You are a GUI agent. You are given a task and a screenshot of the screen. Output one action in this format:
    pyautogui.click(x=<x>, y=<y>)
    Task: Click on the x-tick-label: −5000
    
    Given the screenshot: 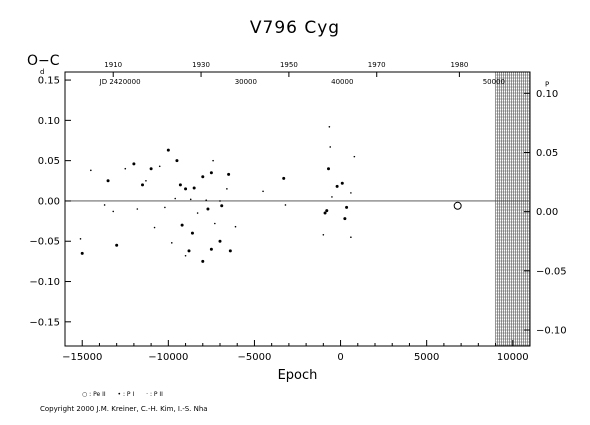 What is the action you would take?
    pyautogui.click(x=255, y=357)
    